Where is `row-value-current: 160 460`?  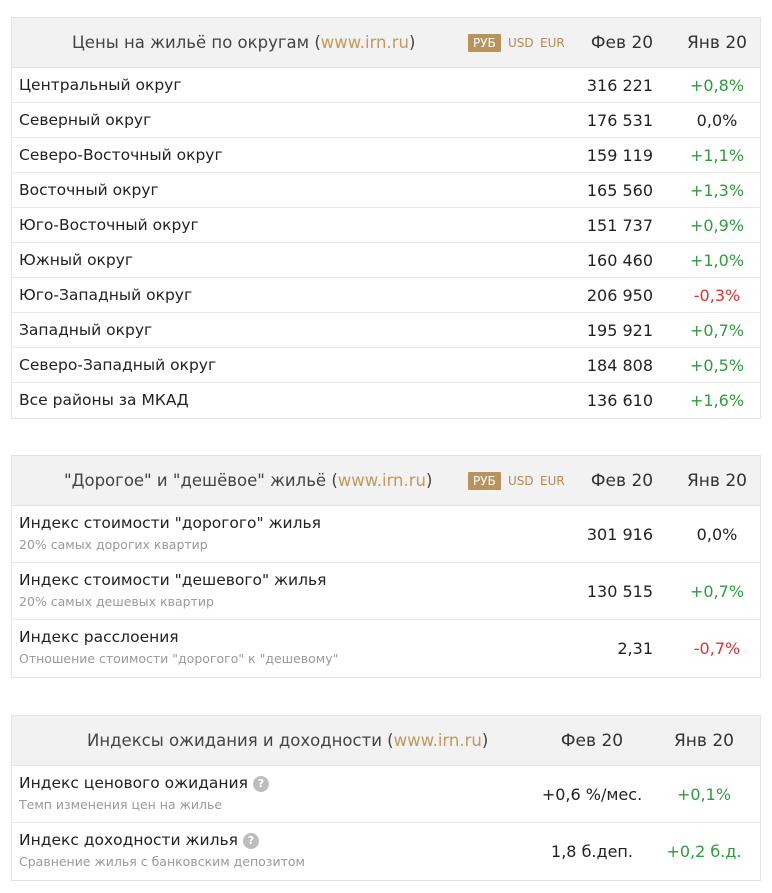 row-value-current: 160 460 is located at coordinates (619, 260).